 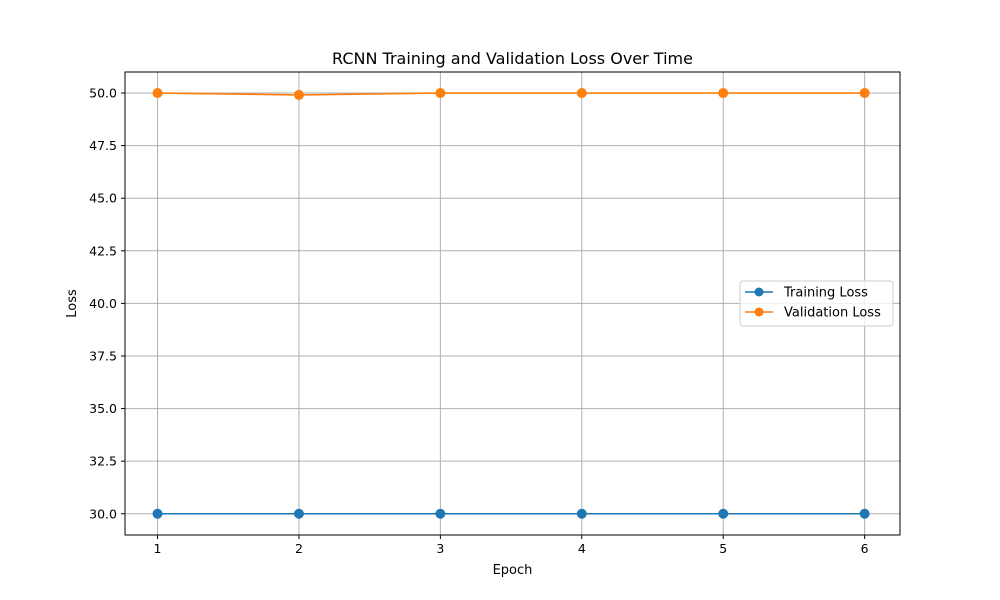 What do you see at coordinates (723, 548) in the screenshot?
I see `x-tick-label: 5` at bounding box center [723, 548].